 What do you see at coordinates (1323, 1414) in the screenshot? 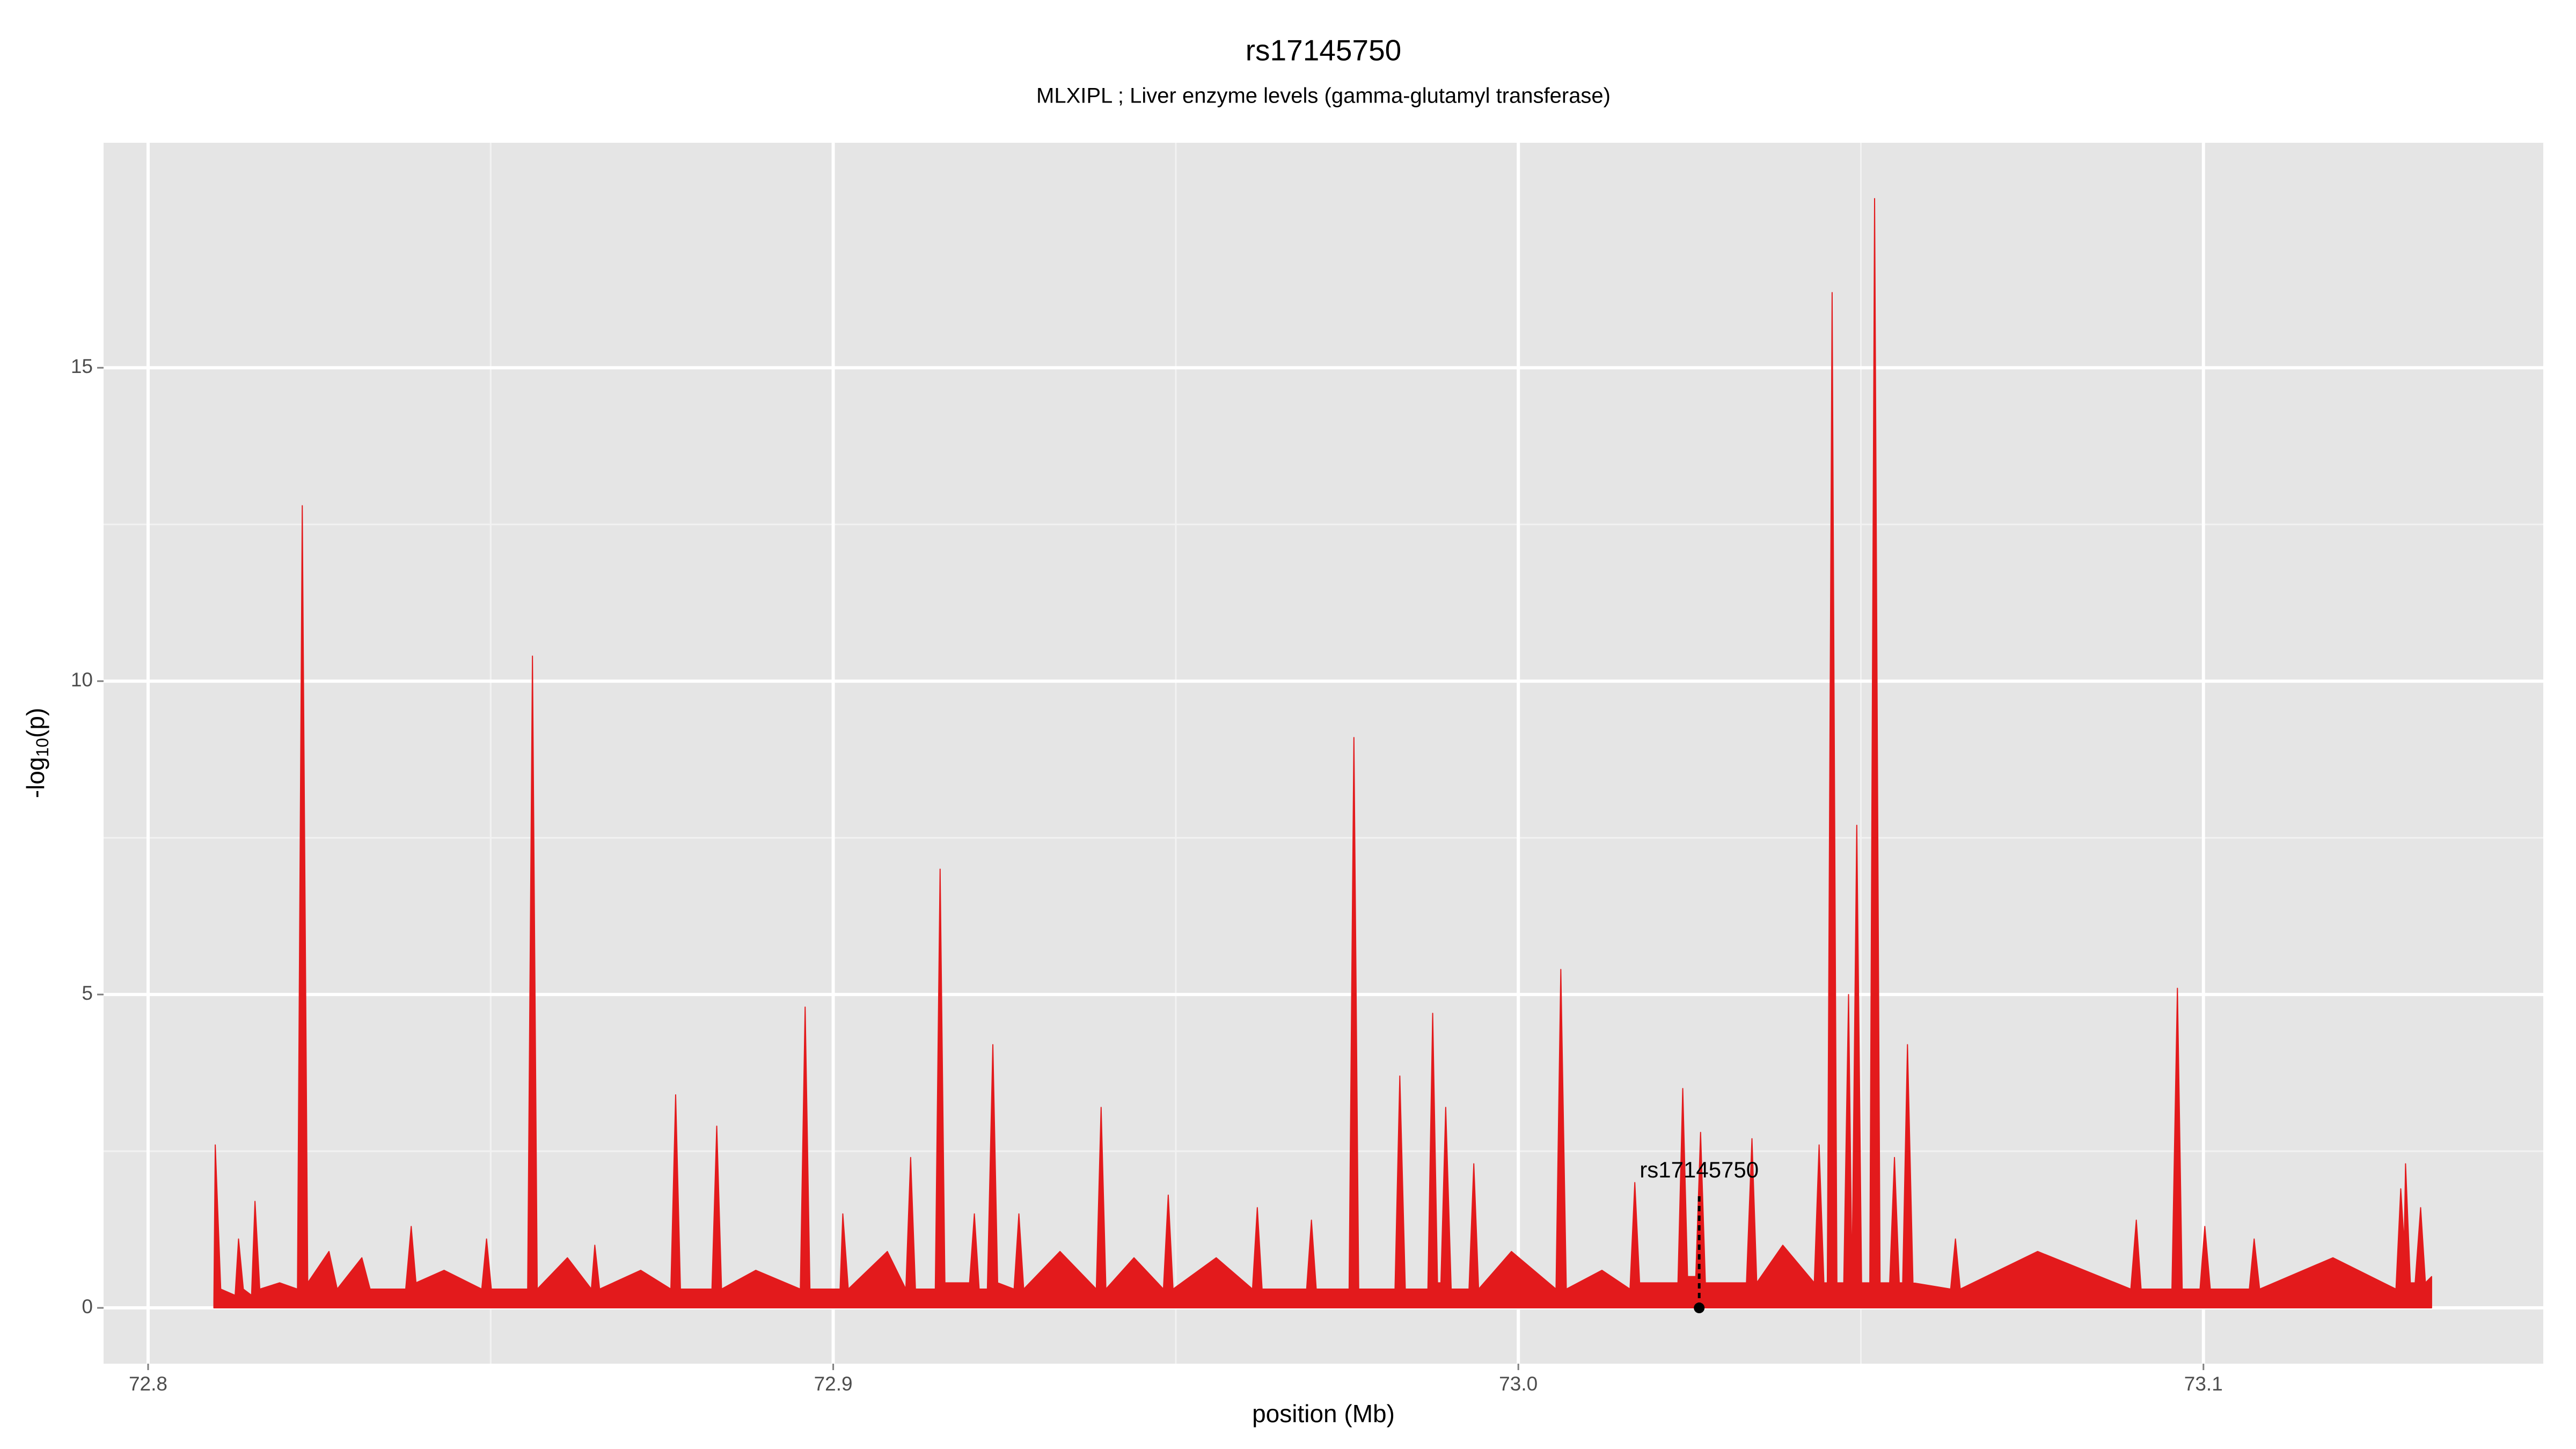
I see `x-axis-label: position (Mb)` at bounding box center [1323, 1414].